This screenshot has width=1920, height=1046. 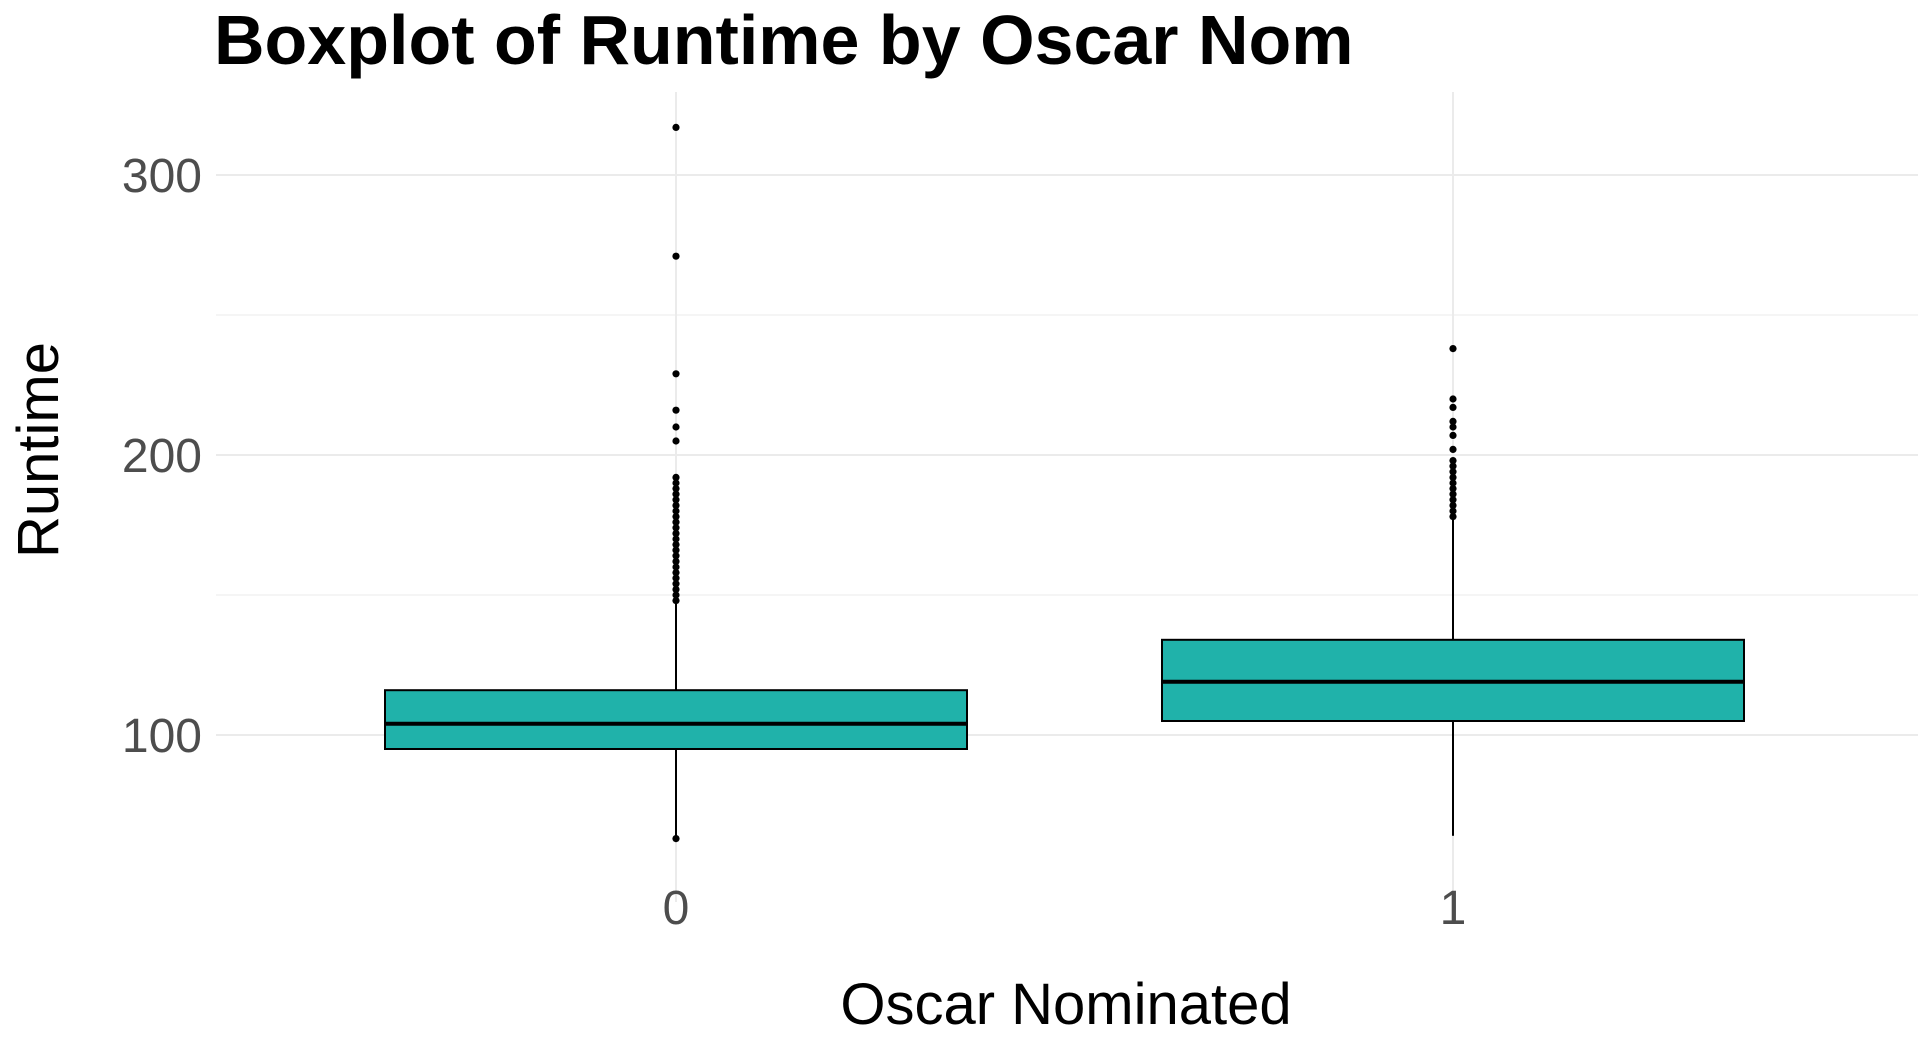 I want to click on x-tick-label: 1, so click(x=1453, y=908).